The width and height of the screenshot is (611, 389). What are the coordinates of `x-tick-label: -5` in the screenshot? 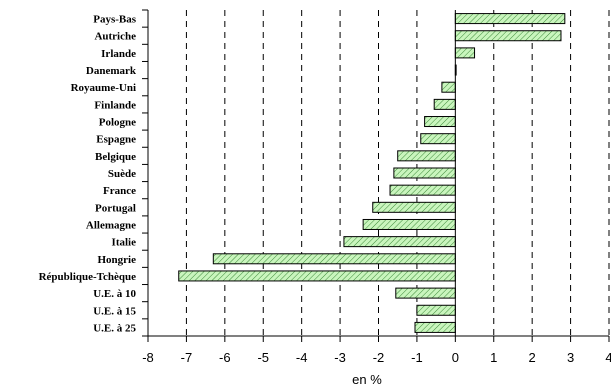 It's located at (263, 357).